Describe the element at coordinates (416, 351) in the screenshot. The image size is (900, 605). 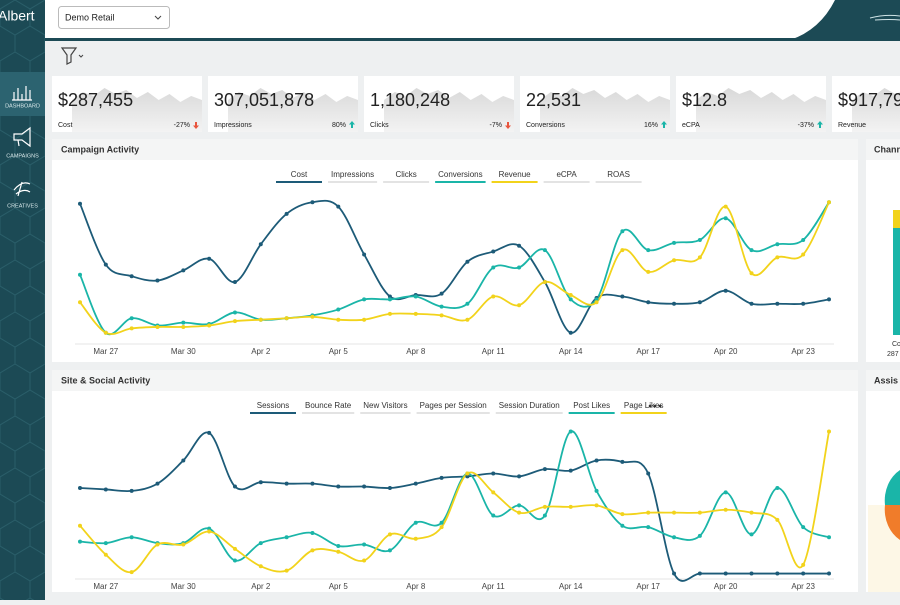
I see `x-tick-label: Apr 8` at that location.